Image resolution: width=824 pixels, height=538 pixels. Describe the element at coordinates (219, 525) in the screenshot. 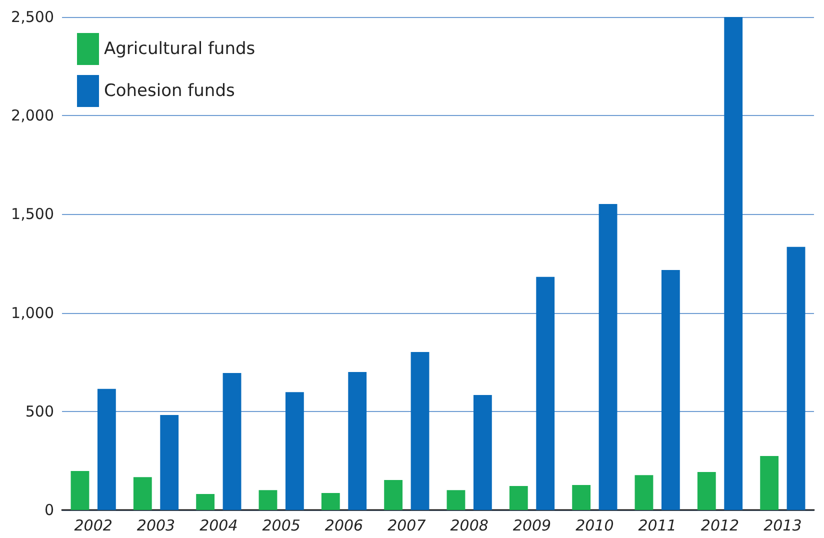

I see `x-tick-label: 2004` at that location.